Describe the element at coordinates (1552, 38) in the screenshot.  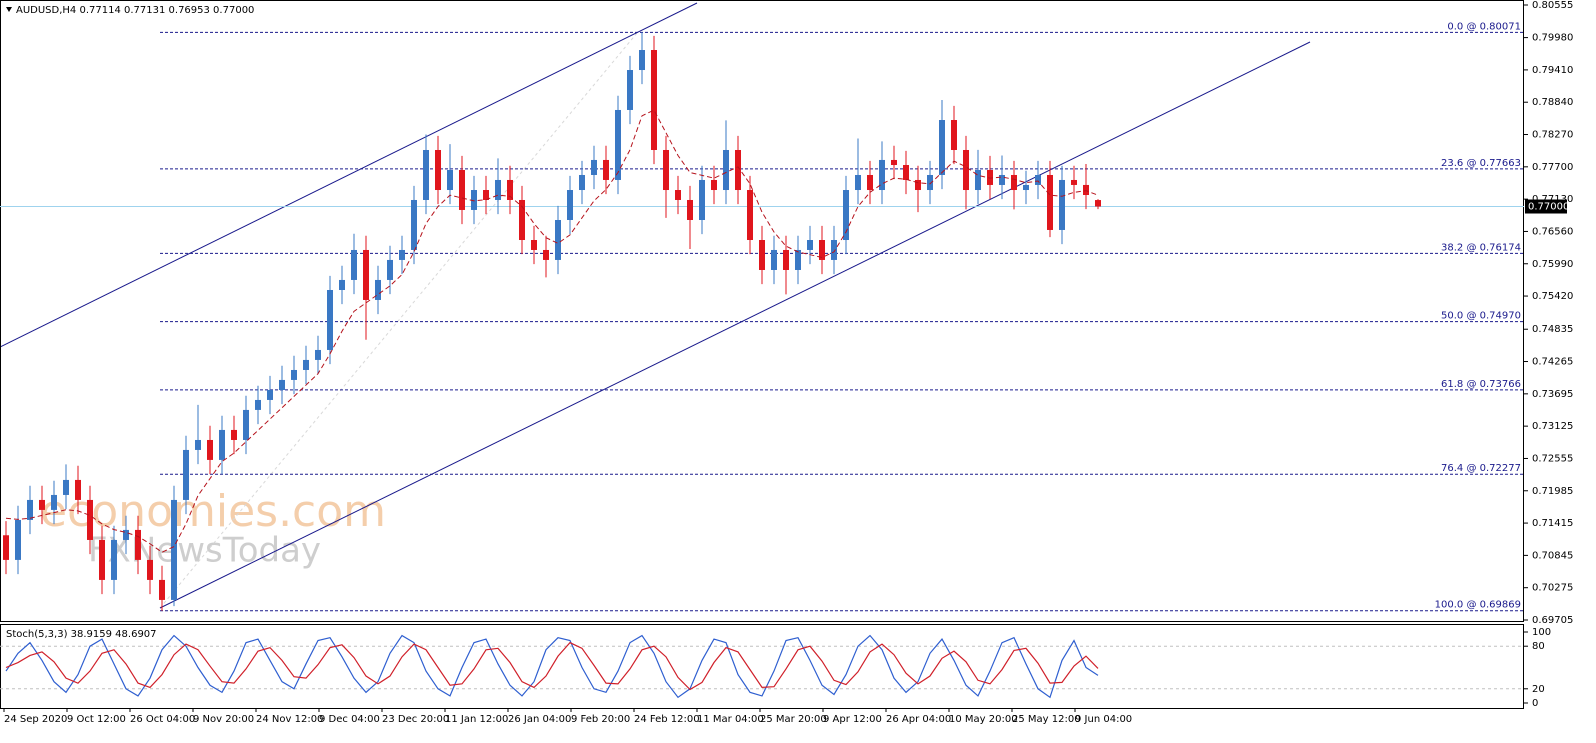
I see `y-tick-label: 0.79980` at that location.